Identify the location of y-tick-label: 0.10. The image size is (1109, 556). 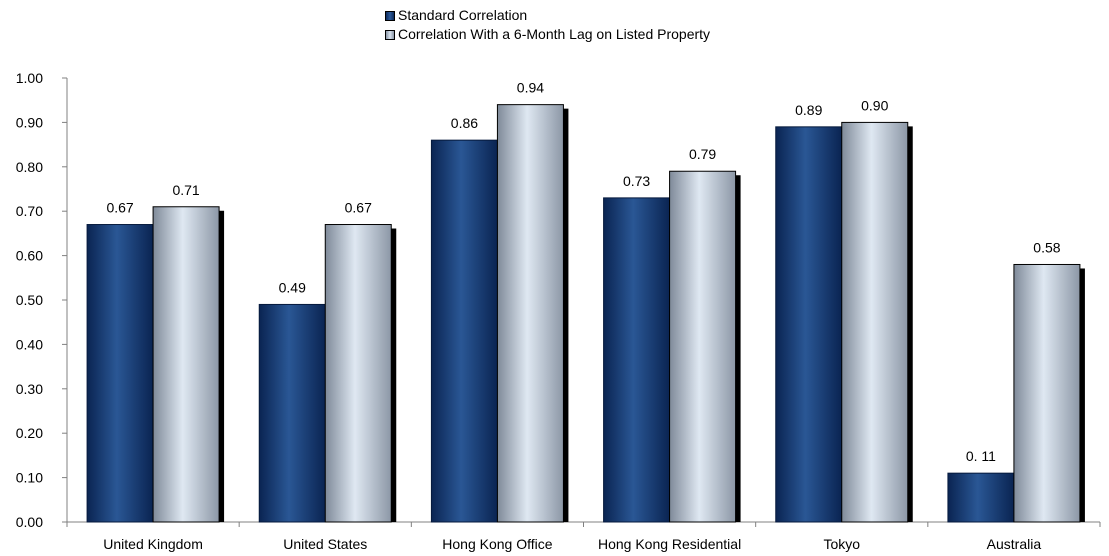
(29, 478).